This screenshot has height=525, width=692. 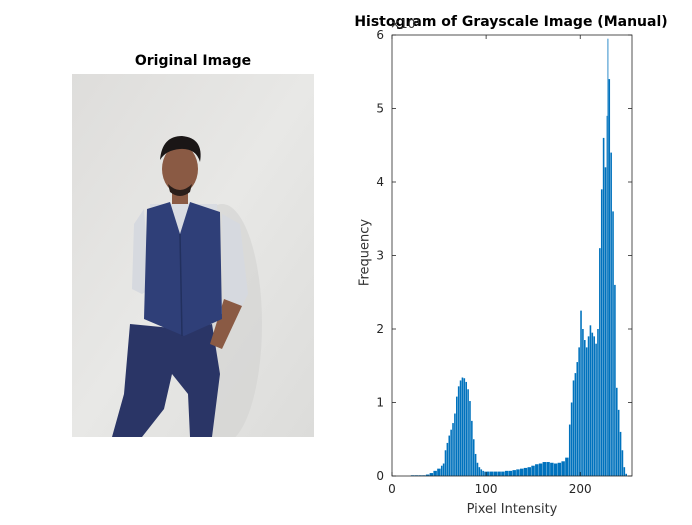 What do you see at coordinates (166, 380) in the screenshot?
I see `trousers` at bounding box center [166, 380].